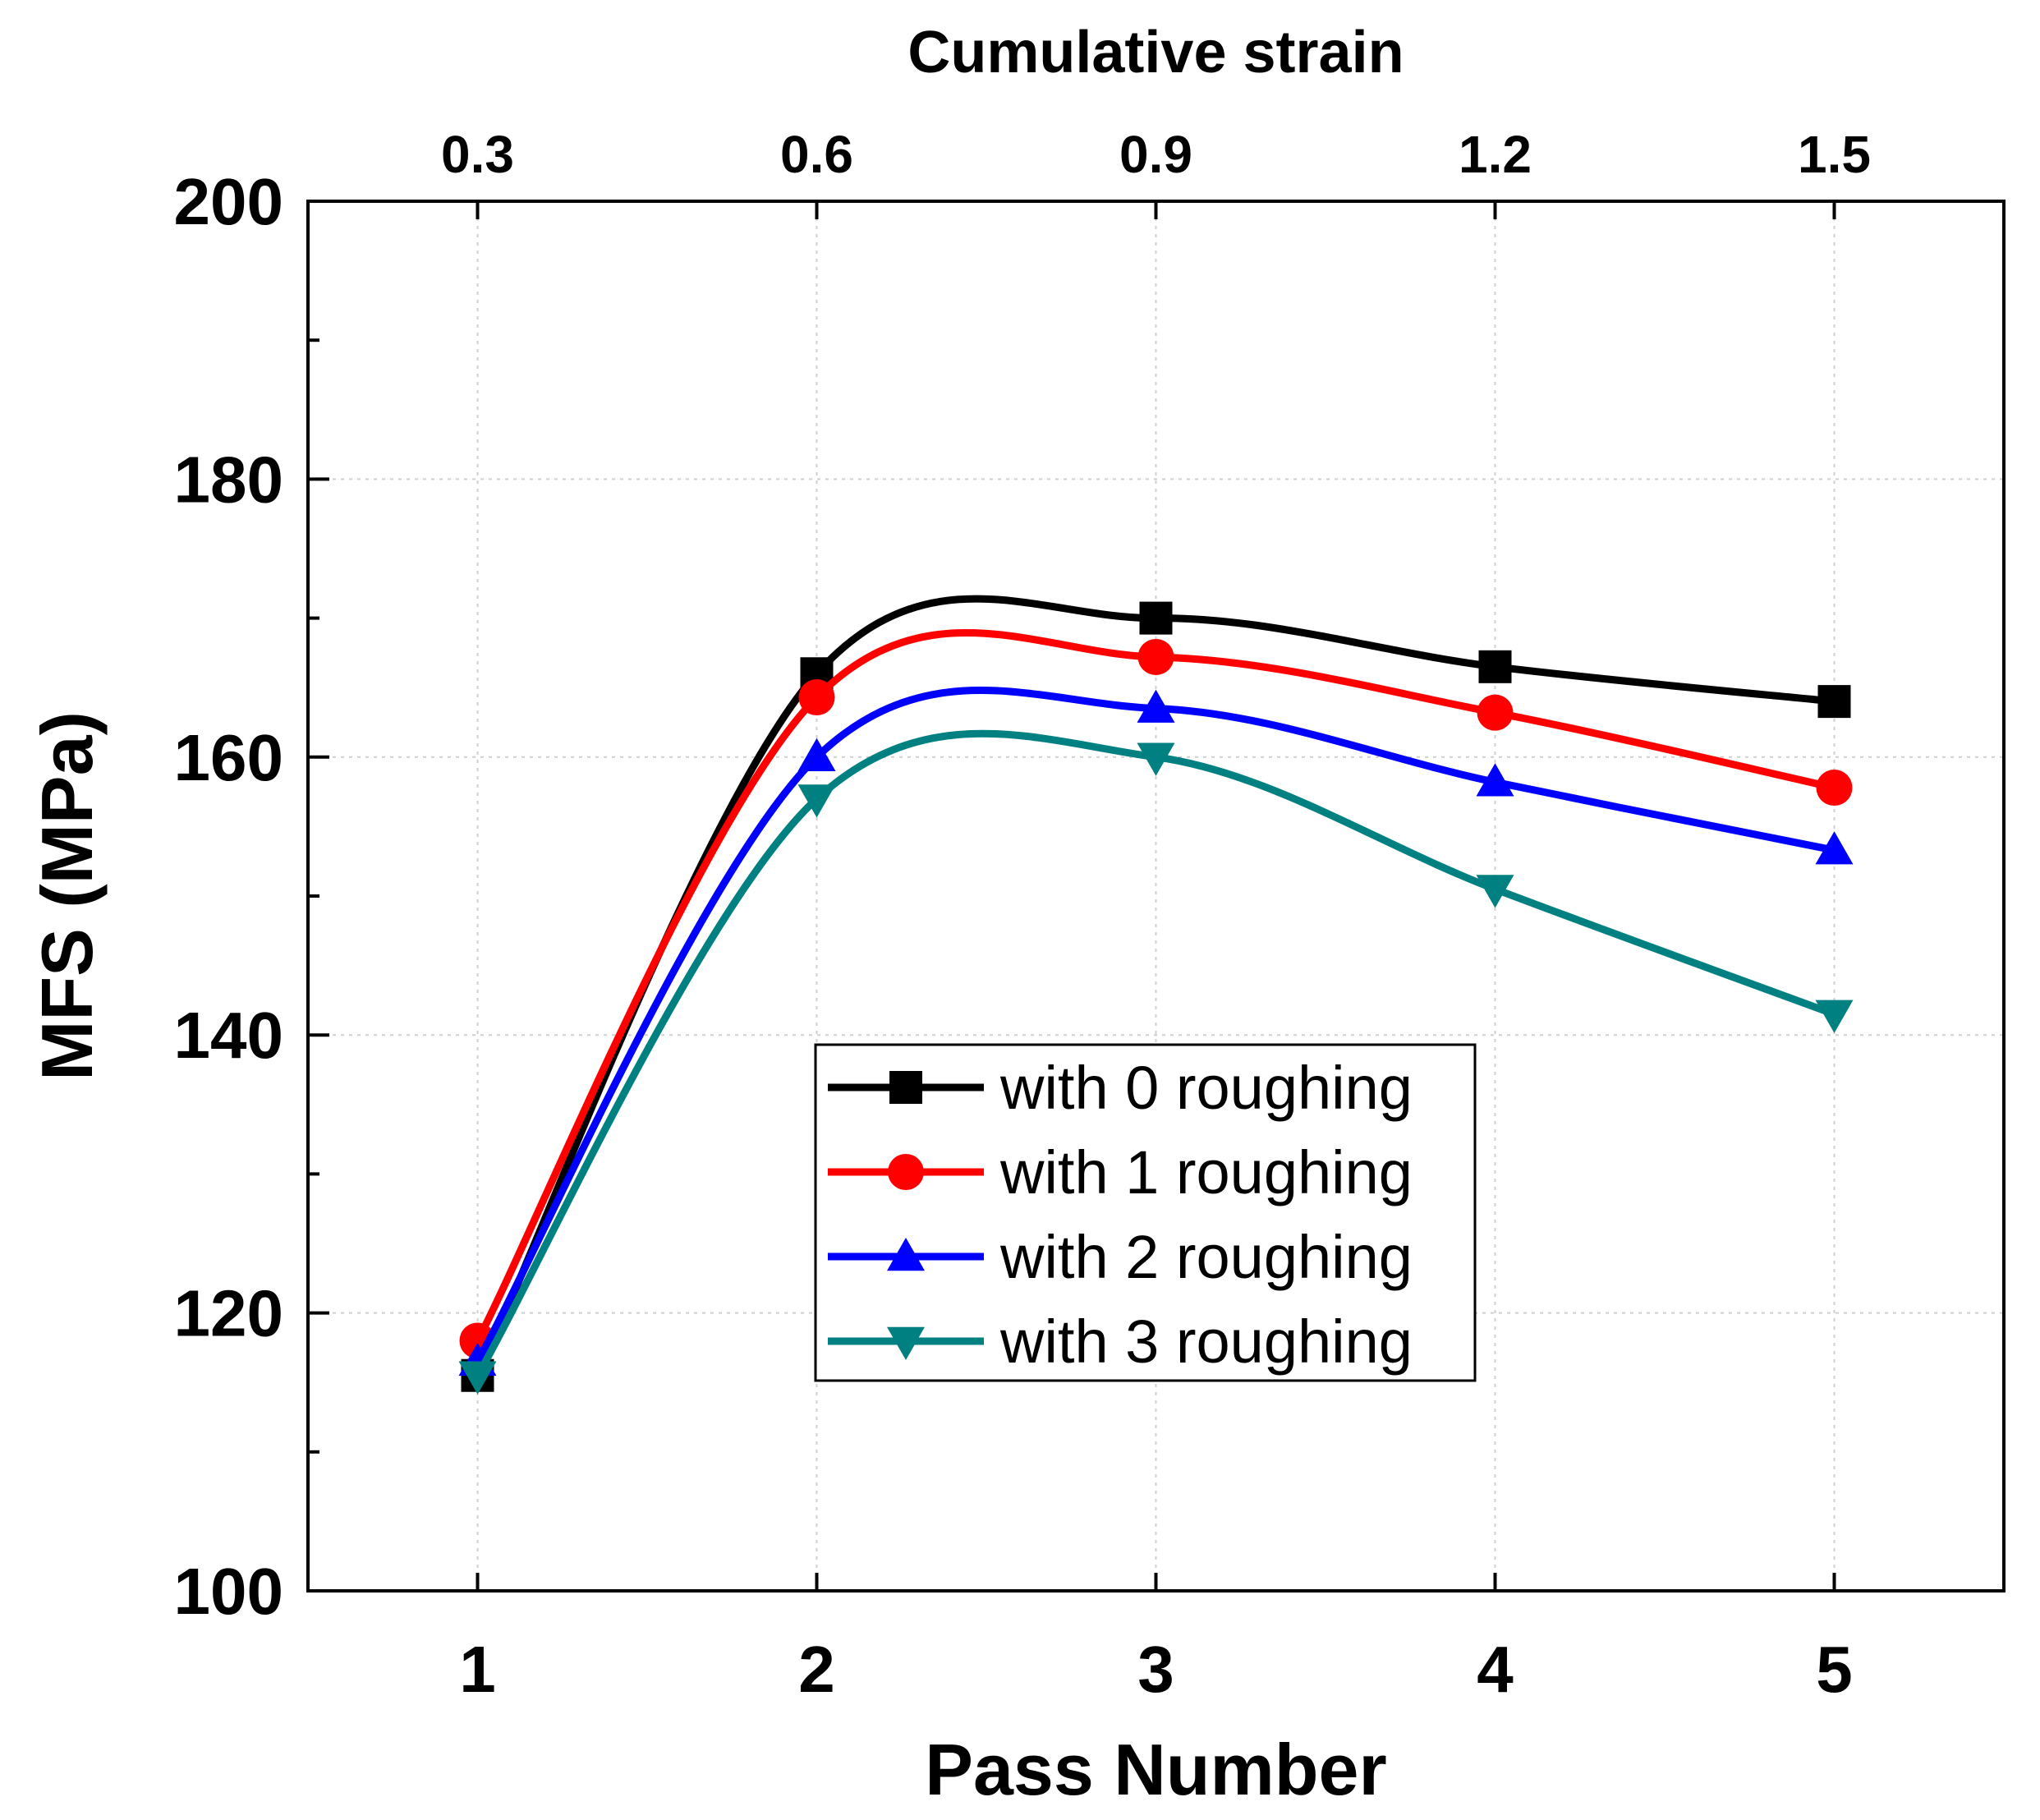 The height and width of the screenshot is (1820, 2040). I want to click on y-tick-label: 180, so click(228, 479).